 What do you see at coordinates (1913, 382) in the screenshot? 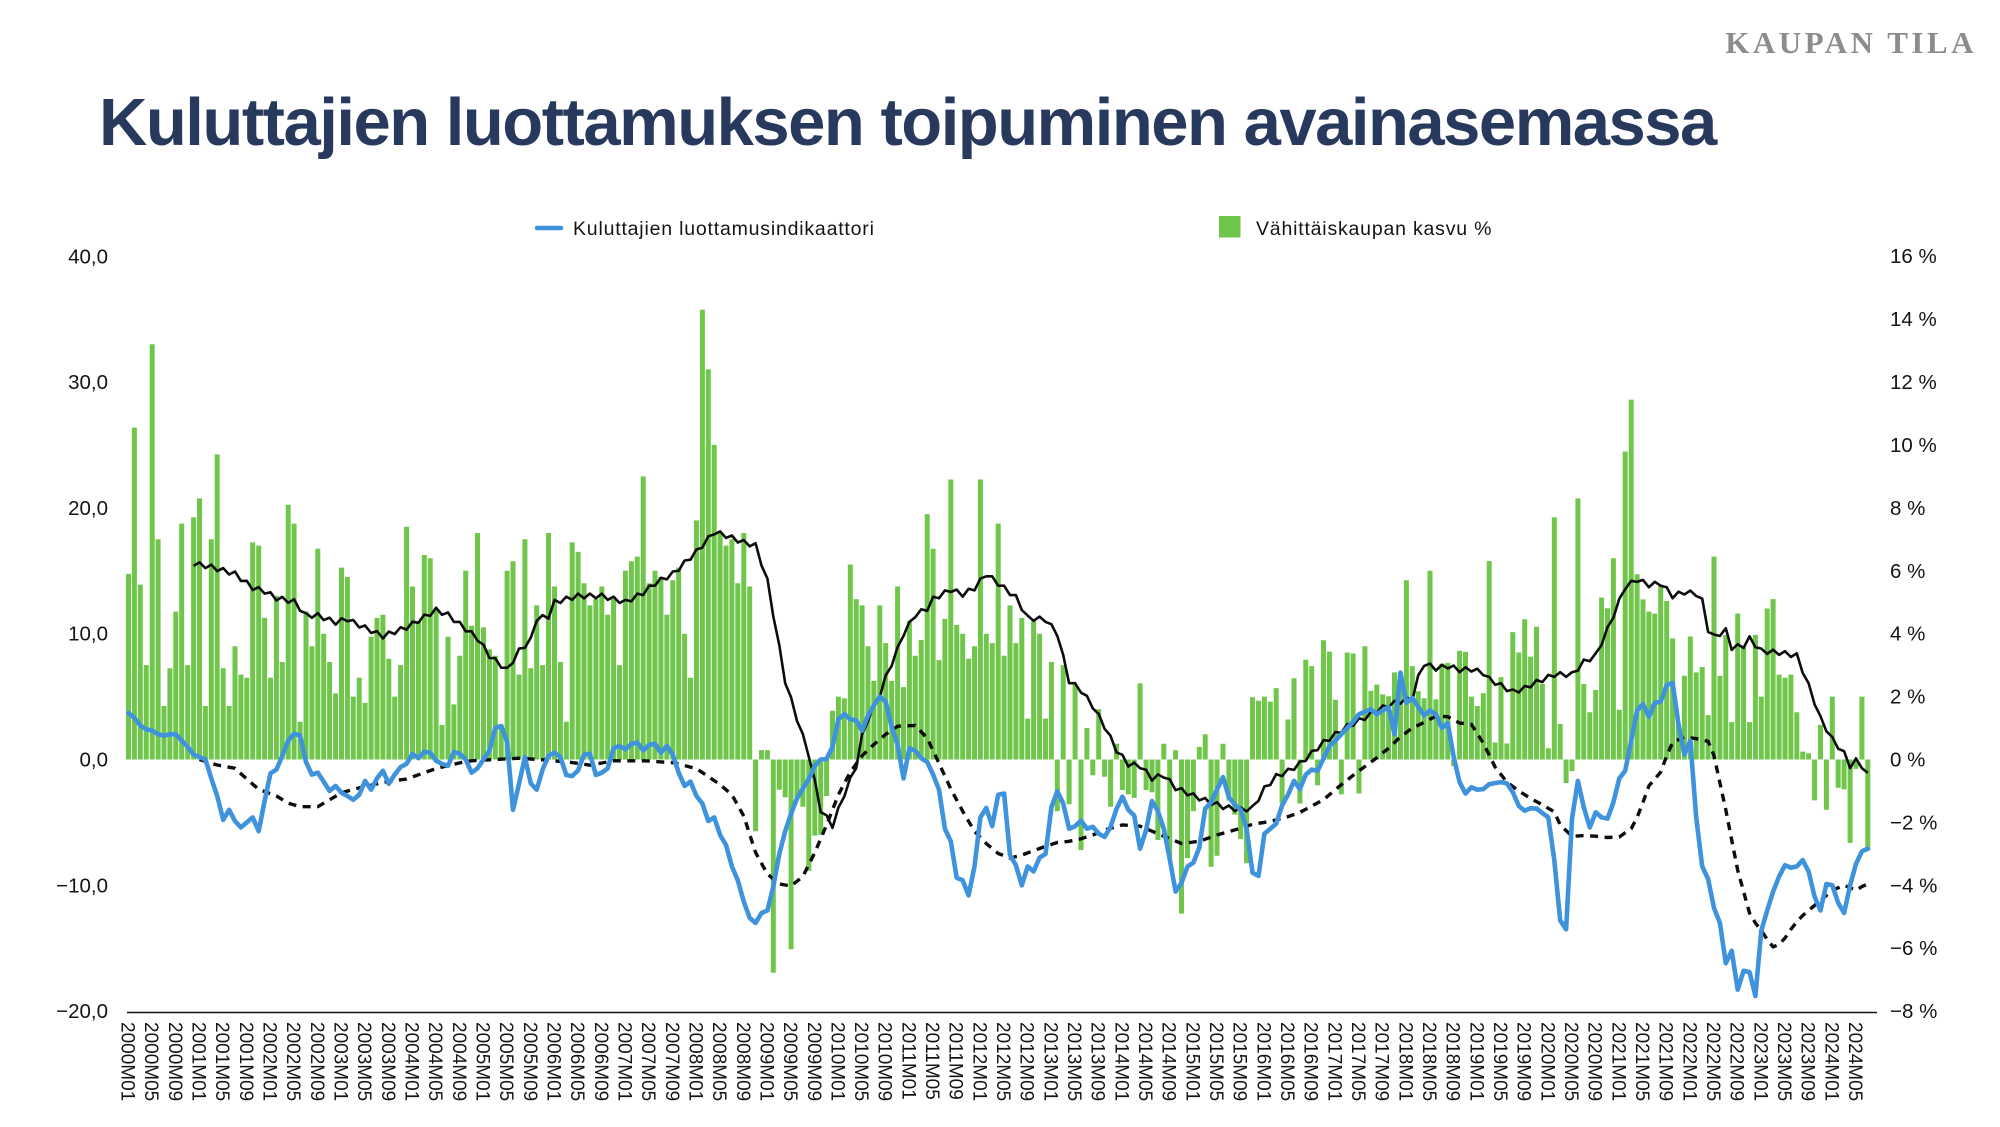
I see `svg-text: 12 %` at bounding box center [1913, 382].